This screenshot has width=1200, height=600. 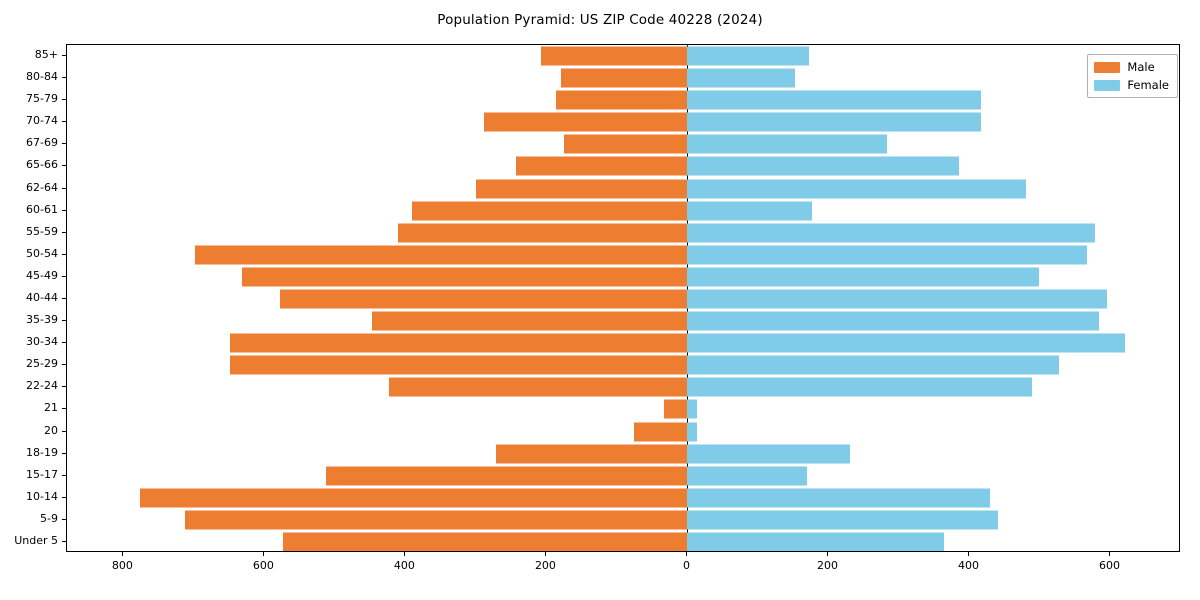 I want to click on y-axis-label-21: 21, so click(x=51, y=408).